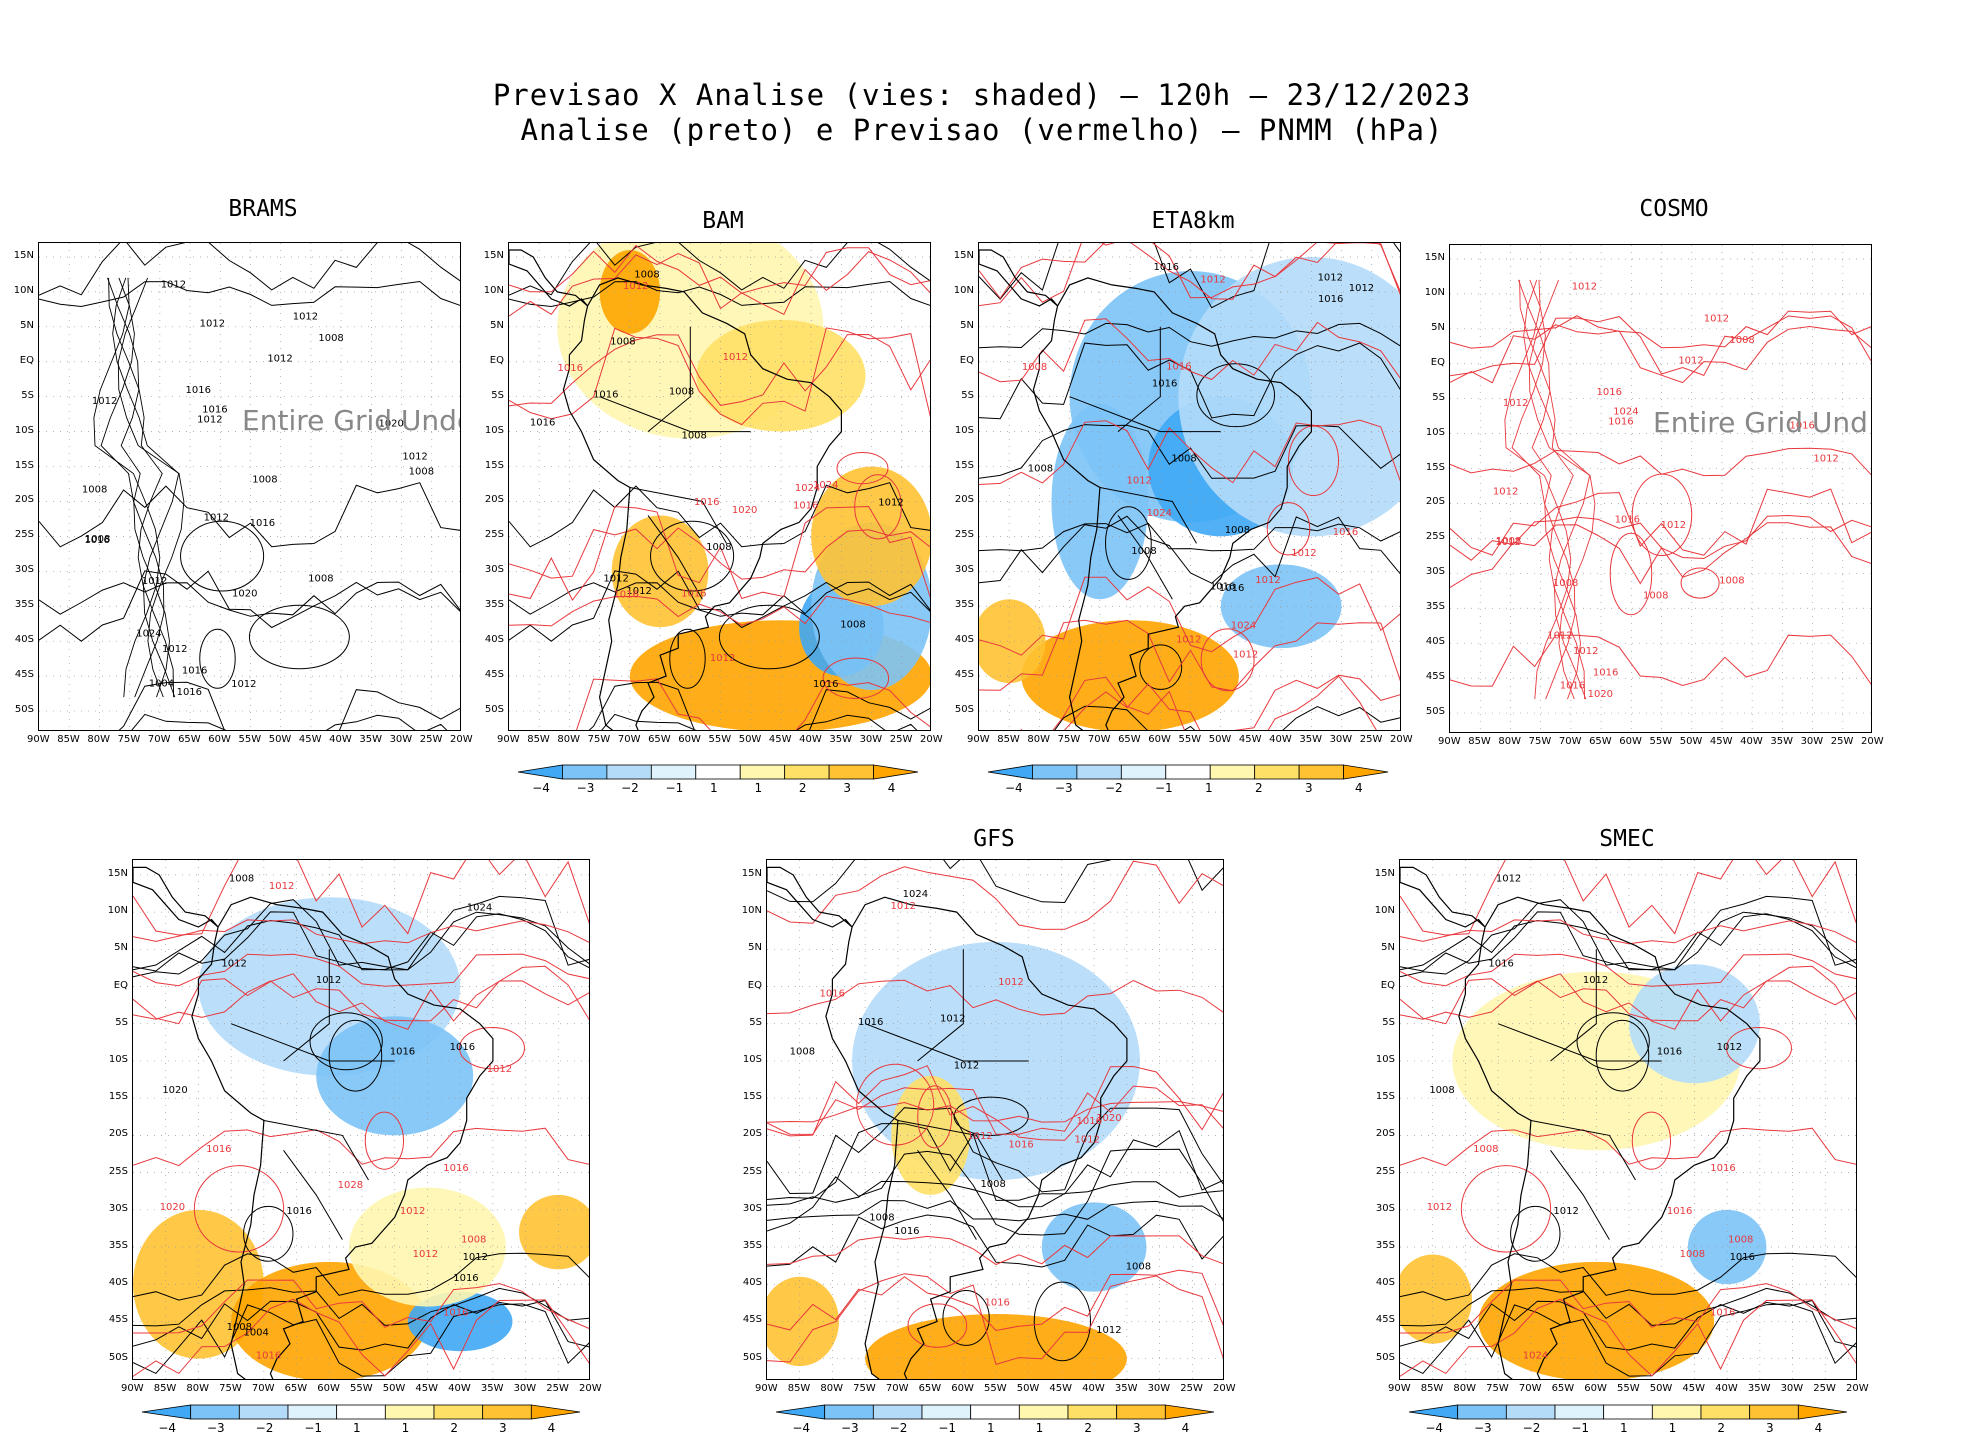 This screenshot has width=1964, height=1436. I want to click on lat-tick-label: 40S, so click(24, 640).